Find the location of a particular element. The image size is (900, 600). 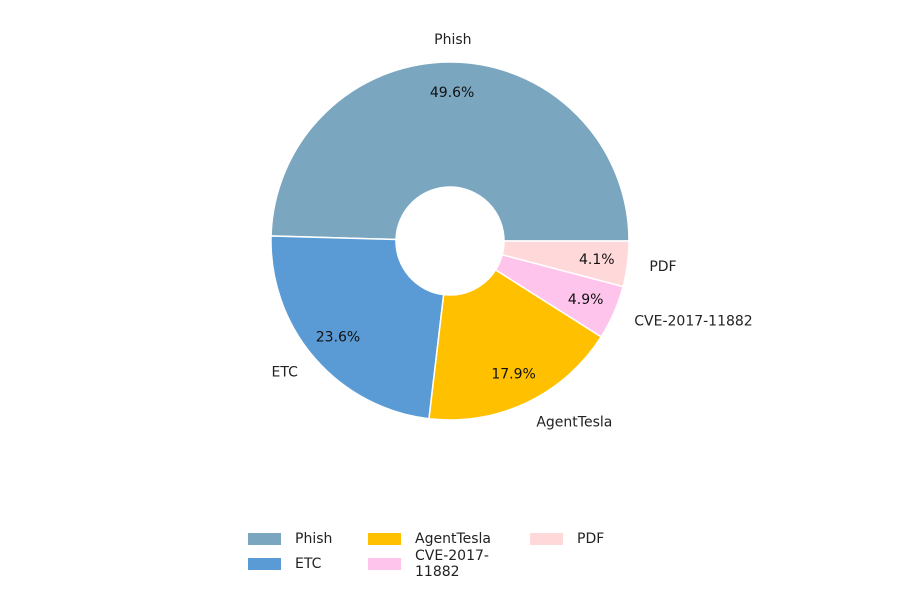

legend: Phish ETC AgentTesla CVE-2017-11882 PDF is located at coordinates (478, 553).